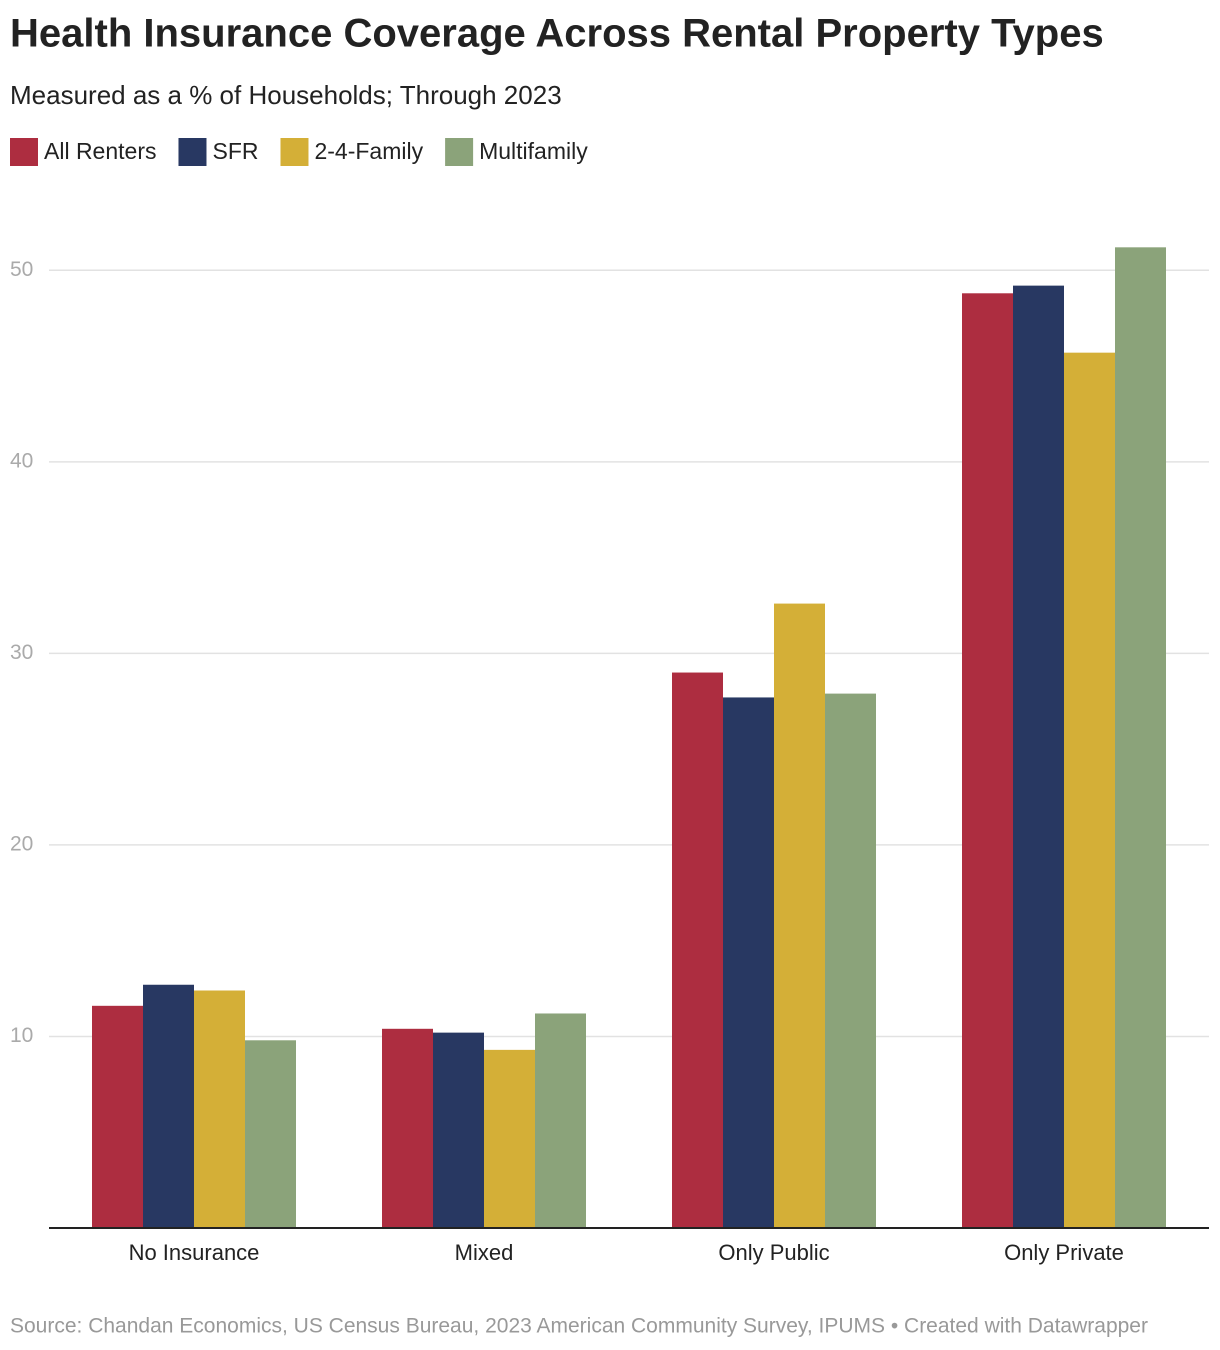  I want to click on y-tick-label: 50, so click(21, 269).